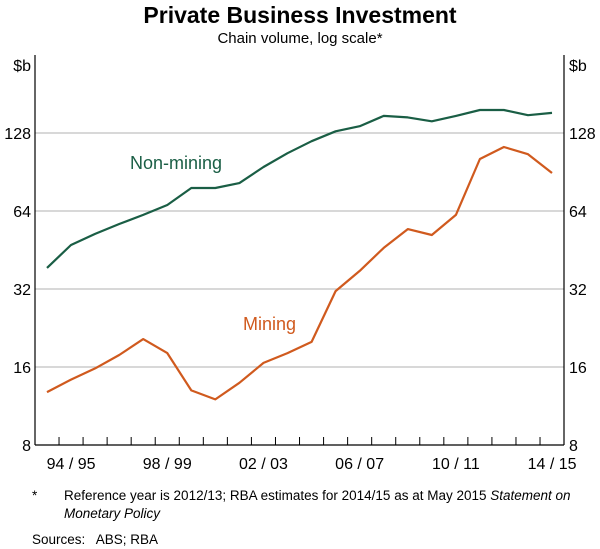 Image resolution: width=600 pixels, height=549 pixels. Describe the element at coordinates (359, 464) in the screenshot. I see `x-tick-label: 06 / 07` at that location.